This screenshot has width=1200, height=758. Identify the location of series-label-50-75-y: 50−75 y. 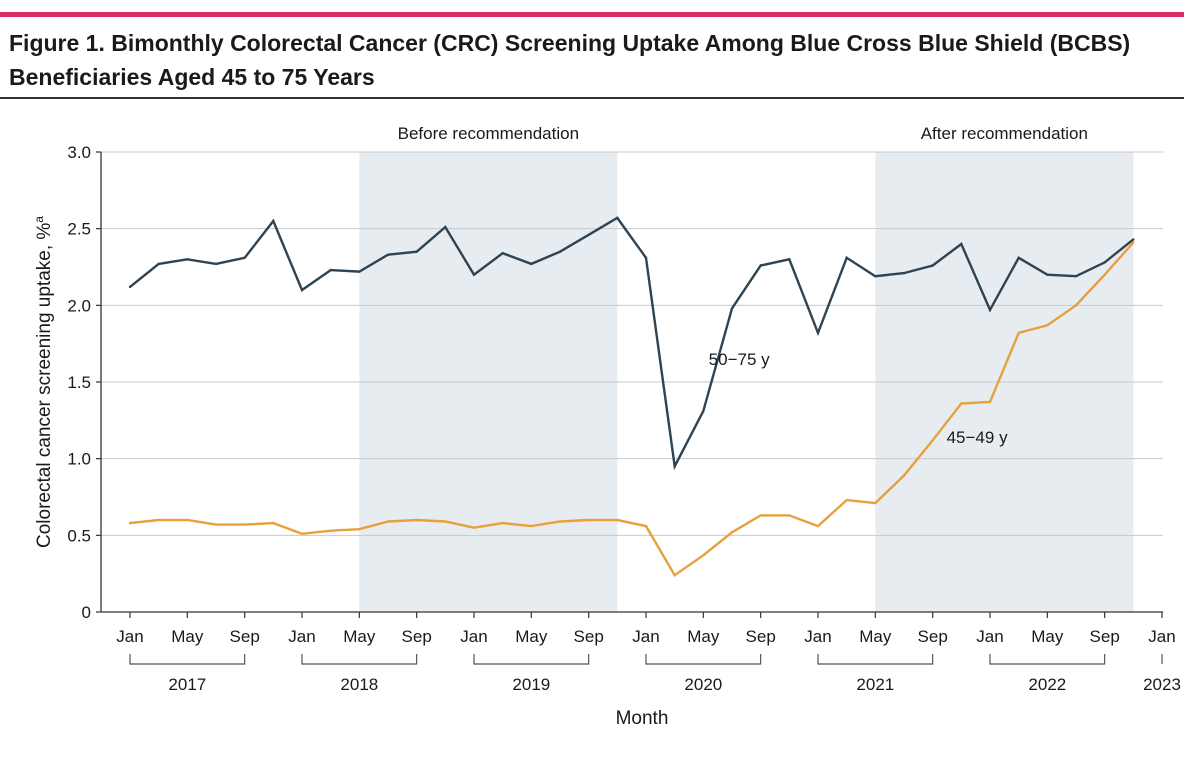
(739, 359).